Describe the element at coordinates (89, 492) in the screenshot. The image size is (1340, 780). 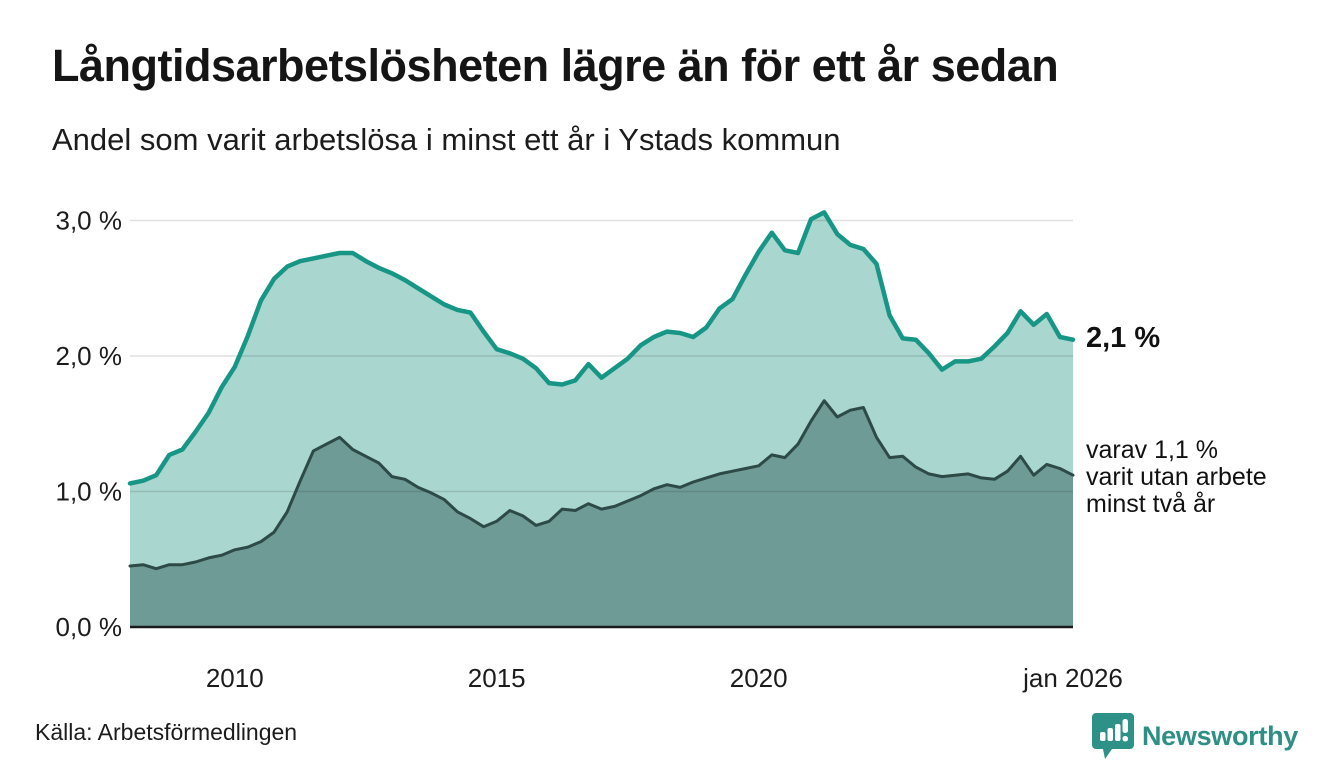
I see `y-tick-label: 1,0 %` at that location.